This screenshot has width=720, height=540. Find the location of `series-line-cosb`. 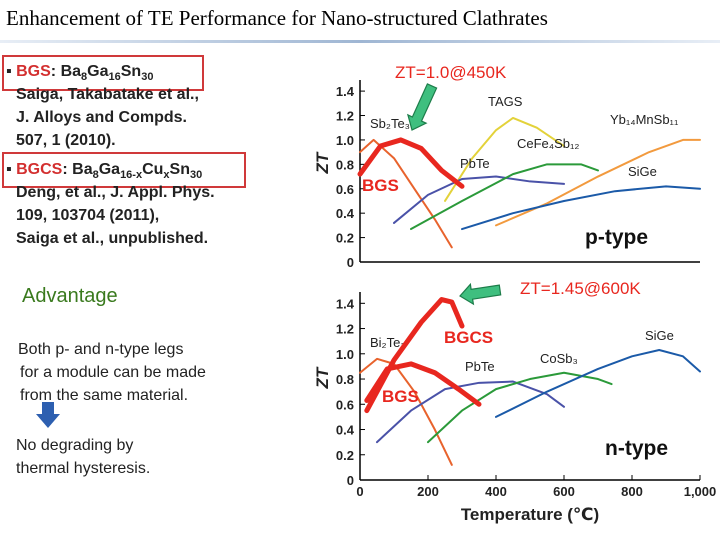

series-line-cosb is located at coordinates (520, 407).